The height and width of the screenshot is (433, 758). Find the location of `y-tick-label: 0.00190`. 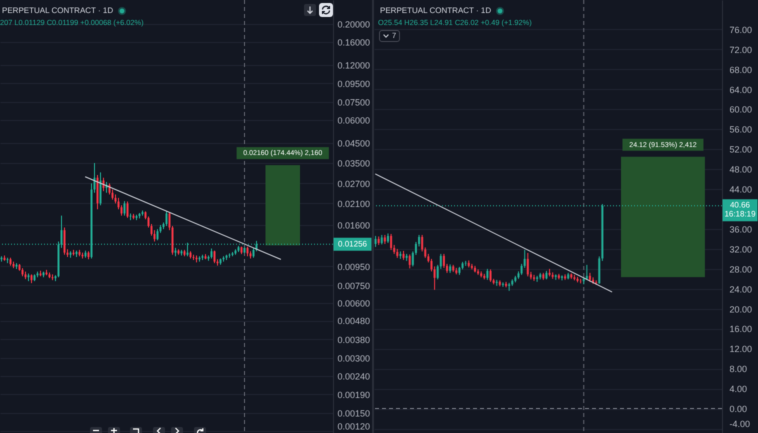

y-tick-label: 0.00190 is located at coordinates (354, 395).